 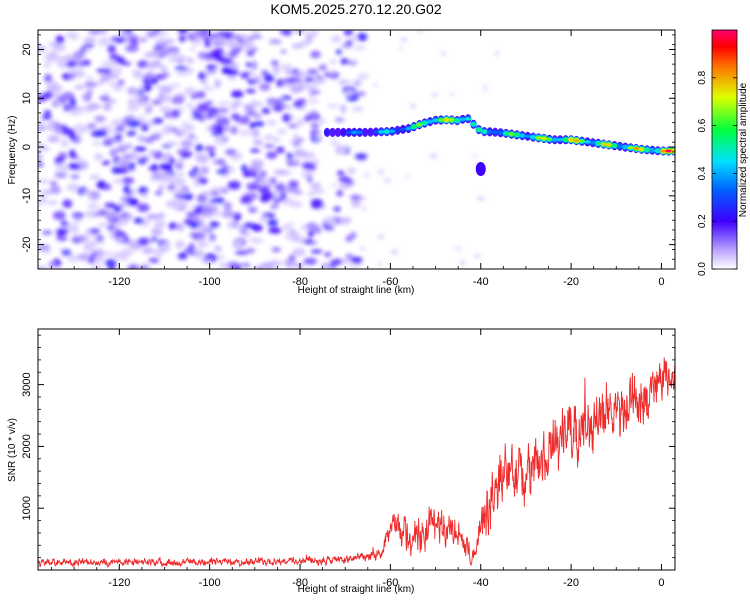 I want to click on y-tick-label: 2000, so click(x=27, y=446).